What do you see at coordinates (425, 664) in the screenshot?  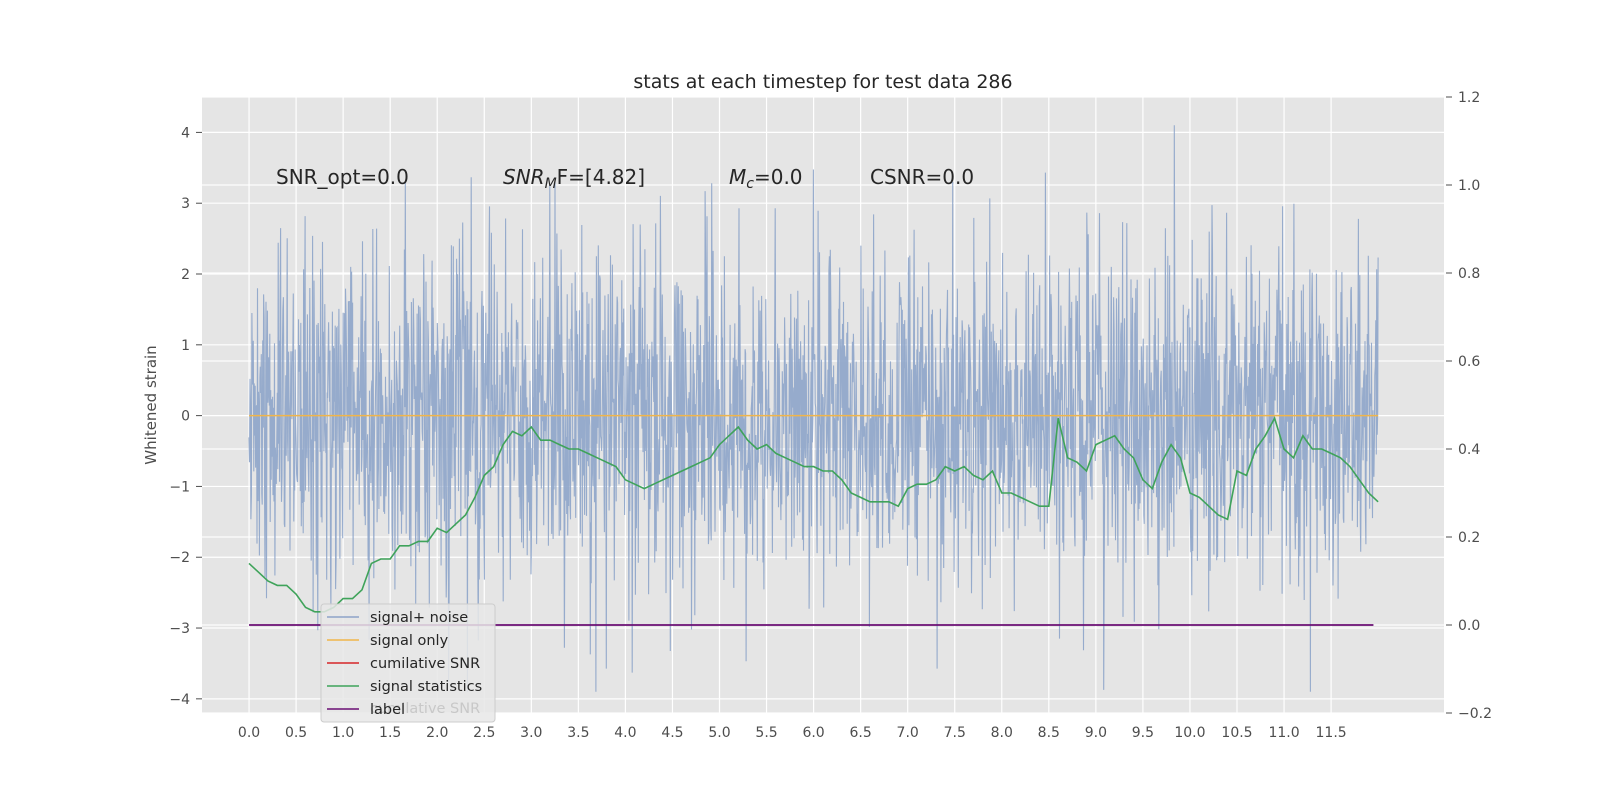 I see `legend-label: cumilative SNR` at bounding box center [425, 664].